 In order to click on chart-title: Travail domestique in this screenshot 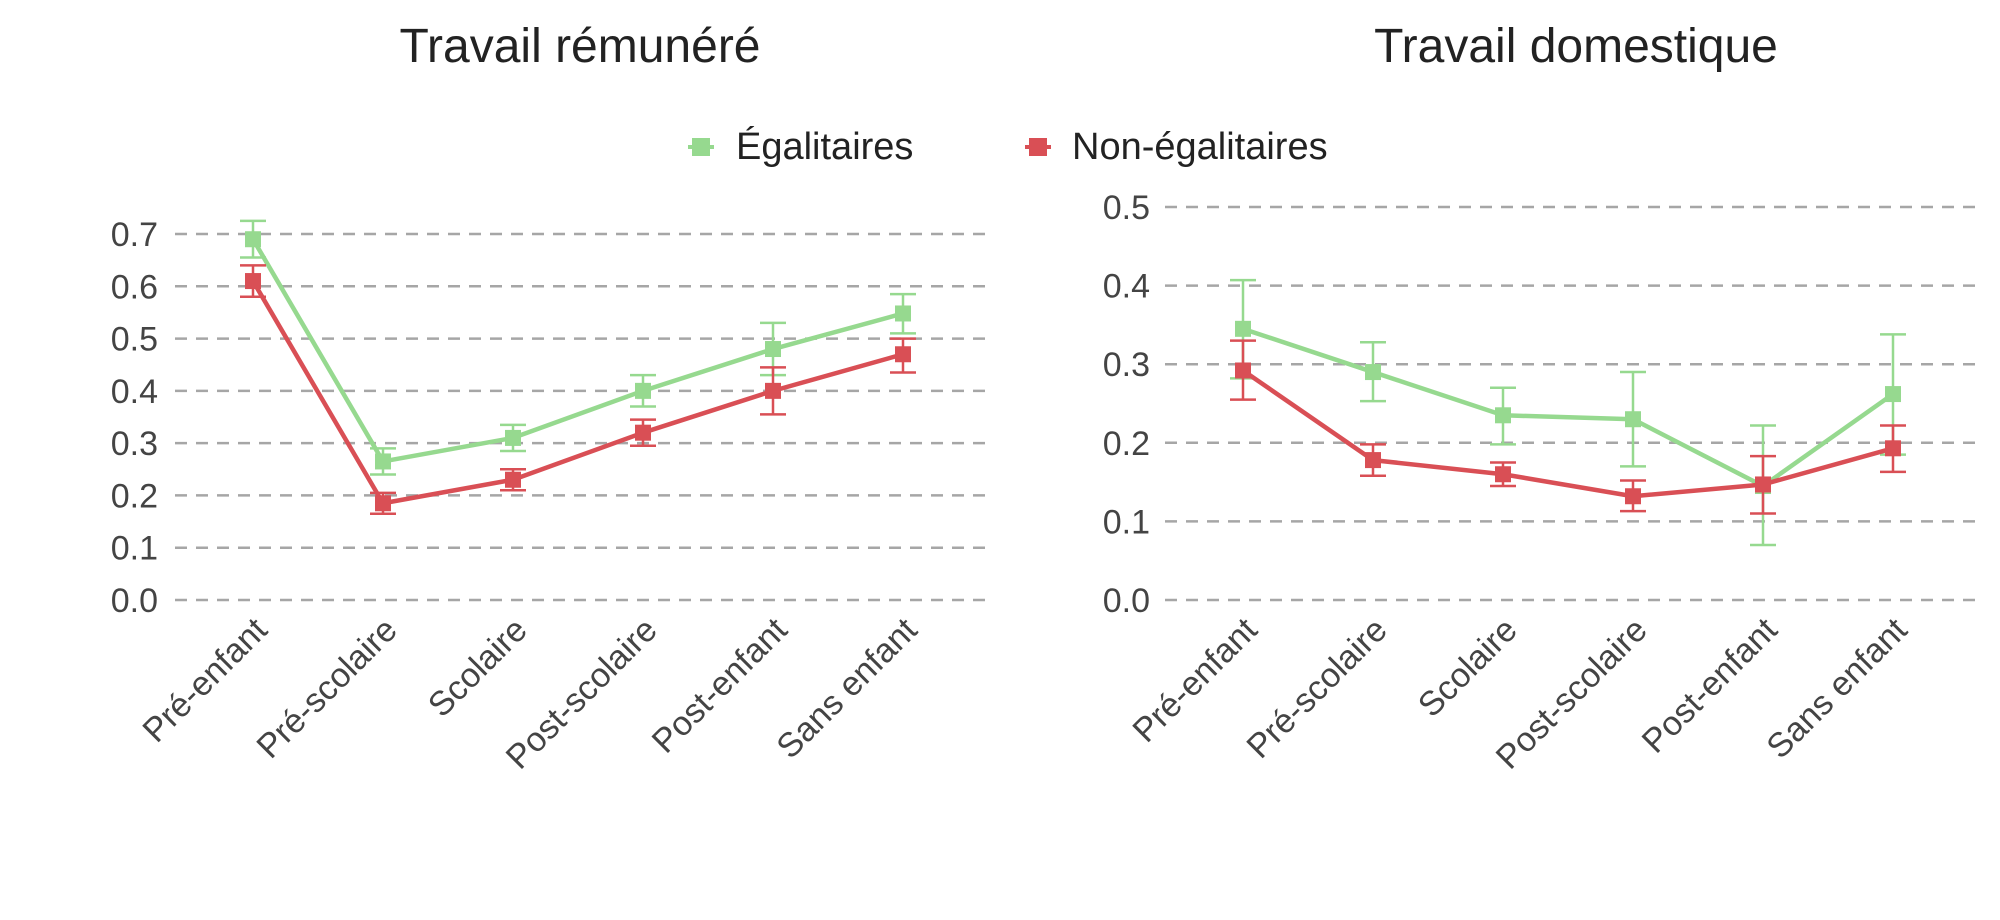, I will do `click(1576, 46)`.